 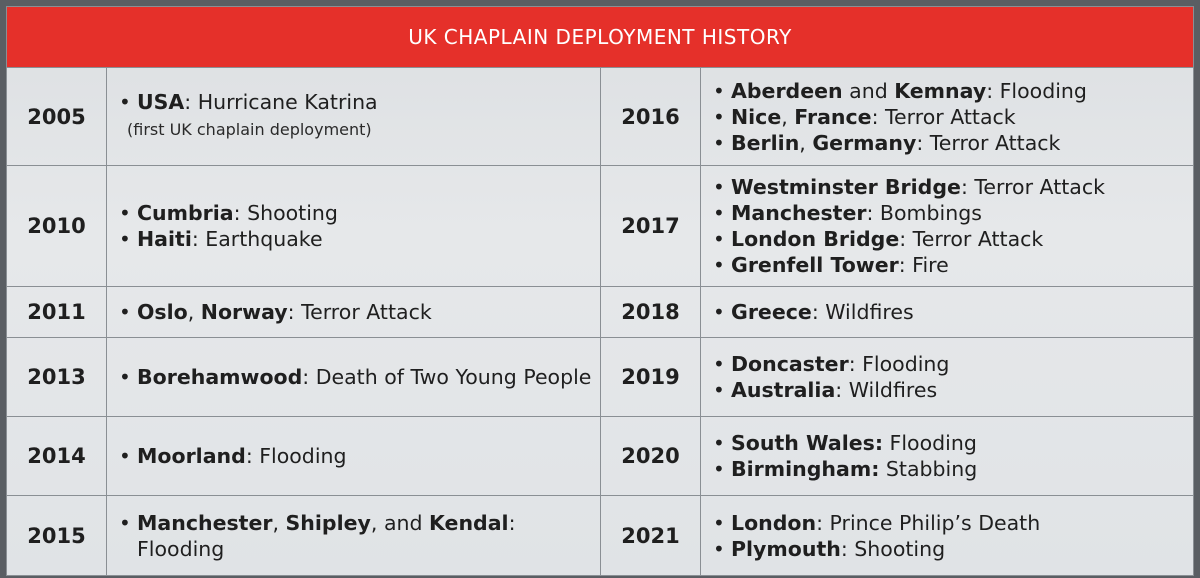 What do you see at coordinates (765, 142) in the screenshot?
I see `place-name: Berlin` at bounding box center [765, 142].